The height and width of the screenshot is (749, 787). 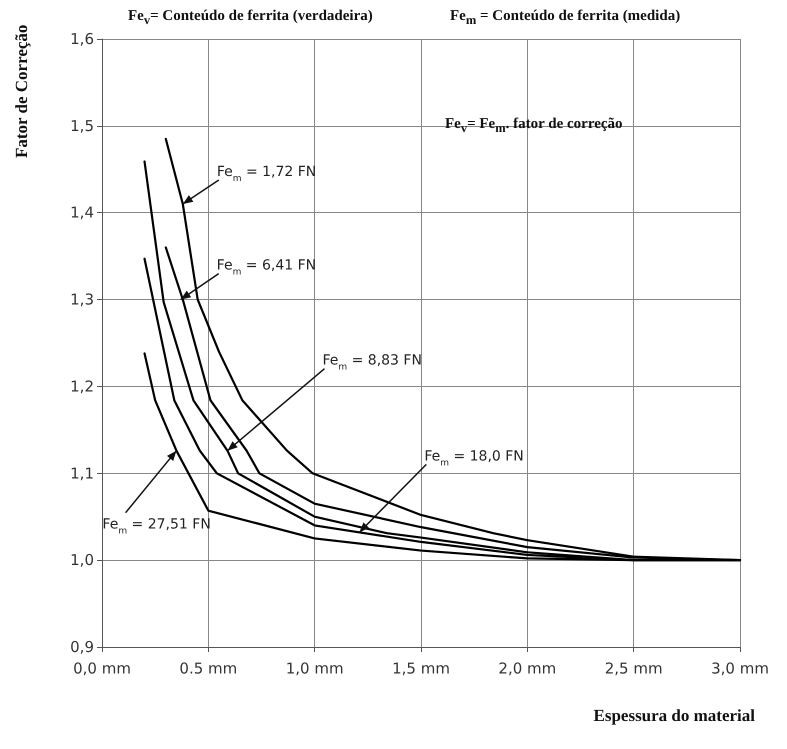 What do you see at coordinates (674, 716) in the screenshot?
I see `x-axis-title: Espessura do material` at bounding box center [674, 716].